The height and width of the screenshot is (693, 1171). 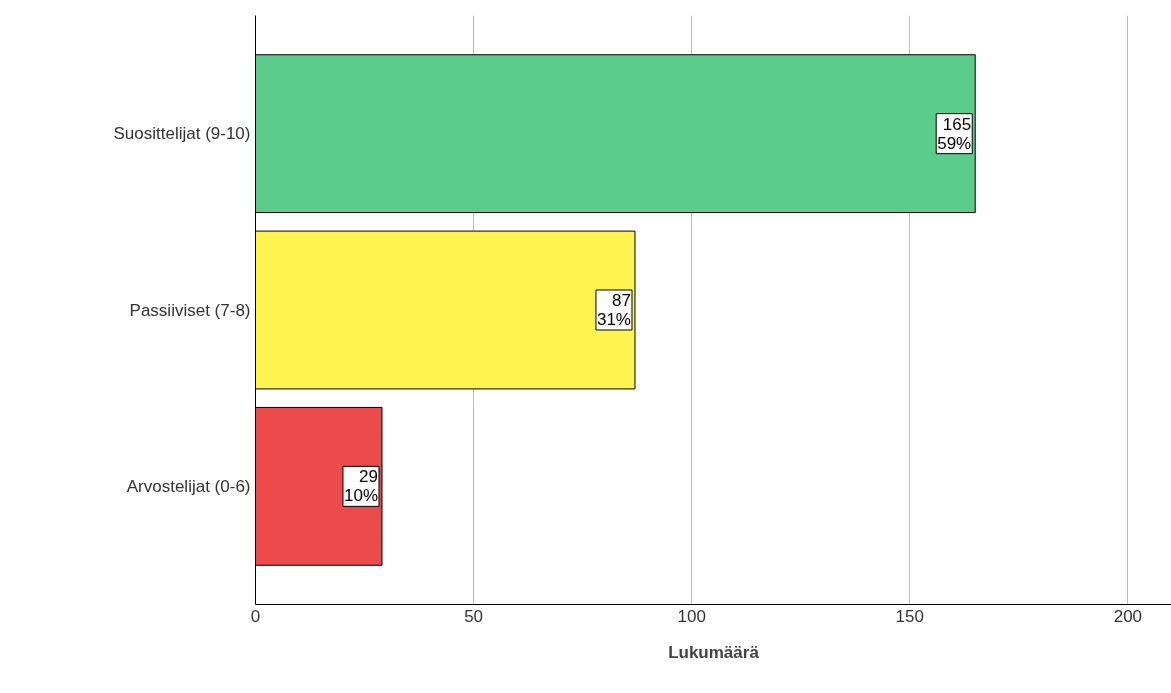 I want to click on y-tick-label: Arvostelijat (0-6), so click(x=188, y=486).